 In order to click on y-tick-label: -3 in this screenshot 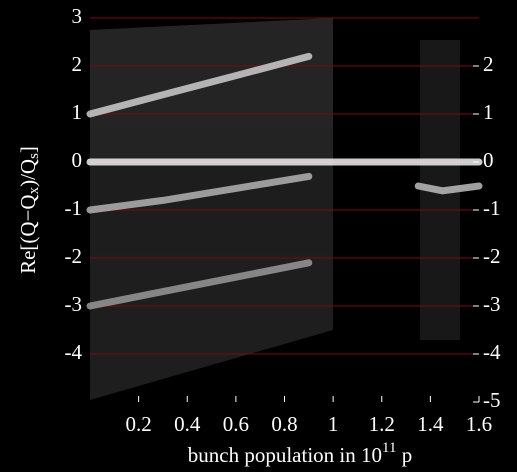, I will do `click(74, 304)`.